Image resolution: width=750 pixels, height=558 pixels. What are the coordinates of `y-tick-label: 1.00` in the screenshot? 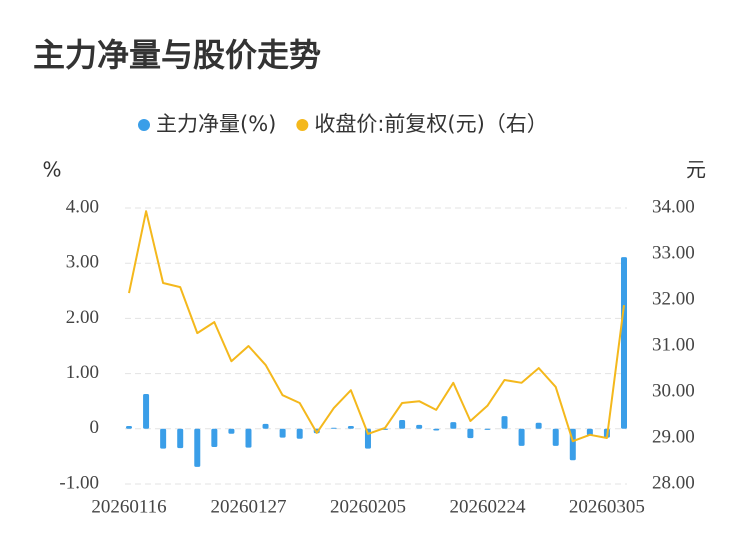 It's located at (82, 372).